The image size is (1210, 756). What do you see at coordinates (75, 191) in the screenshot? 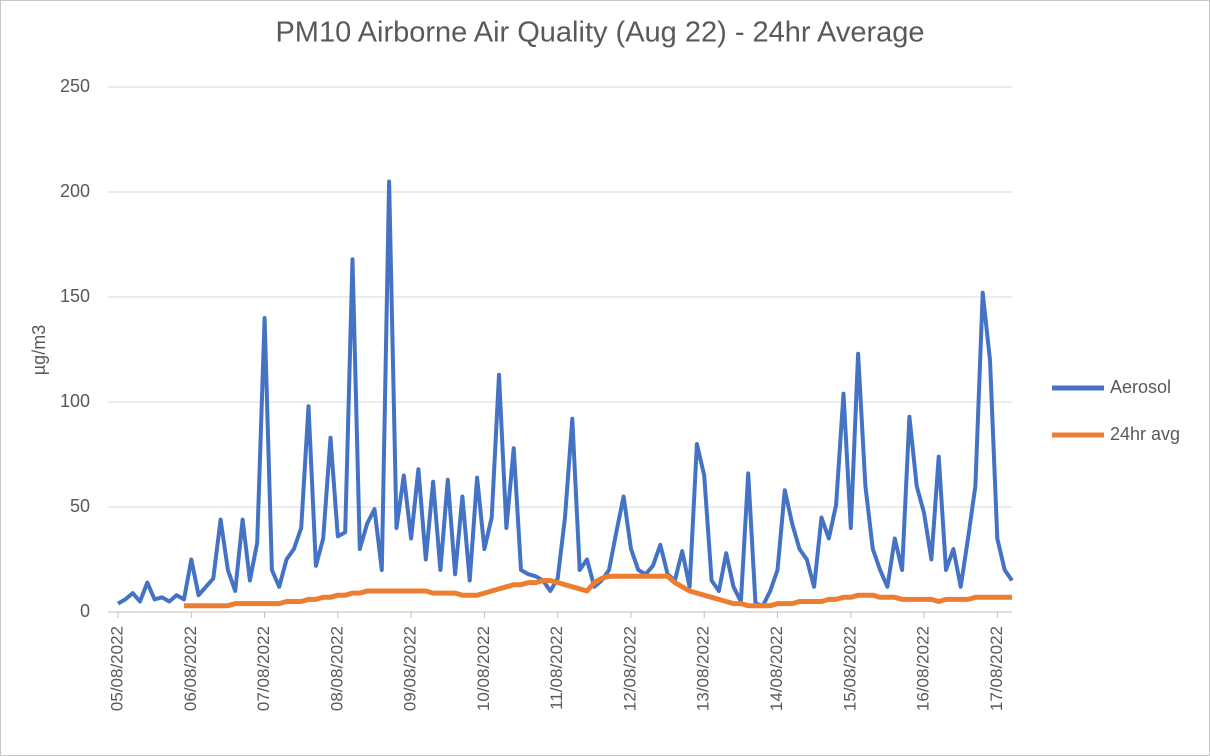
I see `y-tick-label: 200` at bounding box center [75, 191].